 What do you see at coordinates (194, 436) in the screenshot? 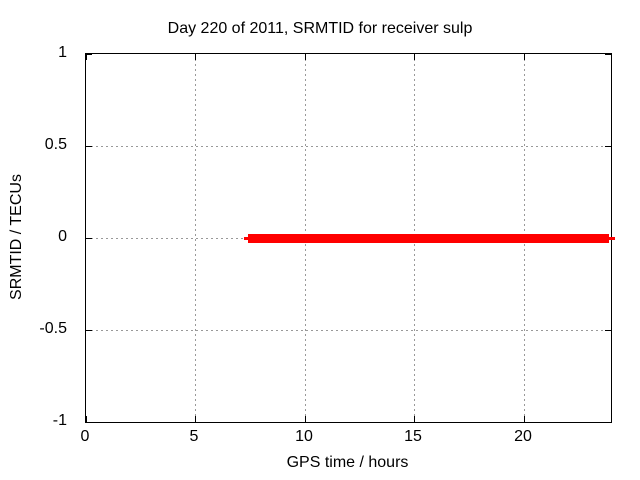
I see `x-tick-label: 5` at bounding box center [194, 436].